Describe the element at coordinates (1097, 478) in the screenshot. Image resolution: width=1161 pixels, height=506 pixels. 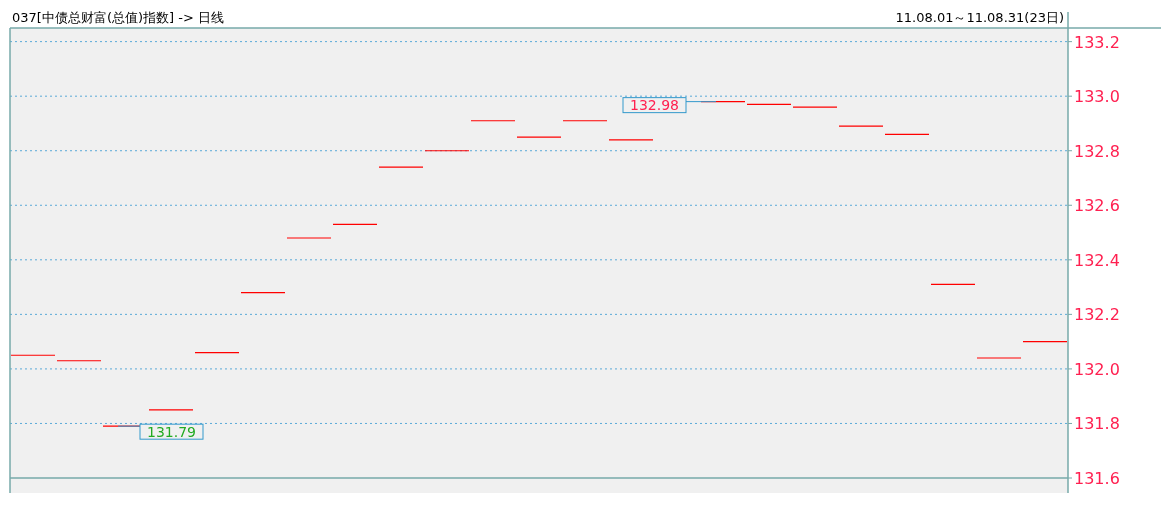
I see `y-tick-label: 131.6` at that location.